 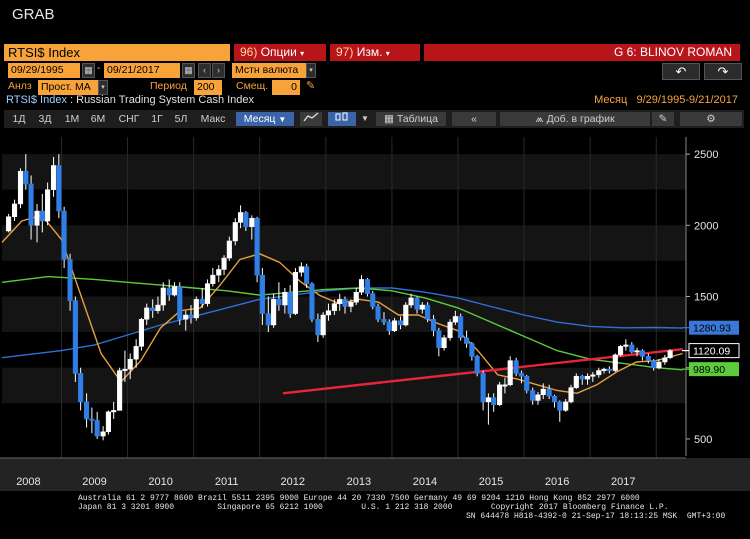 What do you see at coordinates (33, 14) in the screenshot?
I see `window-title: GRAB` at bounding box center [33, 14].